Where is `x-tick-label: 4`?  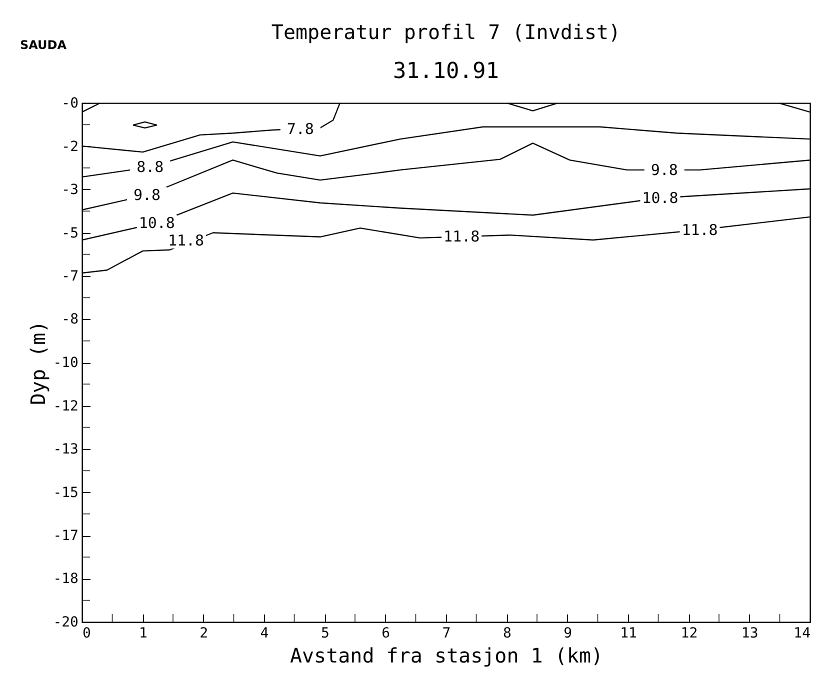 x-tick-label: 4 is located at coordinates (264, 634).